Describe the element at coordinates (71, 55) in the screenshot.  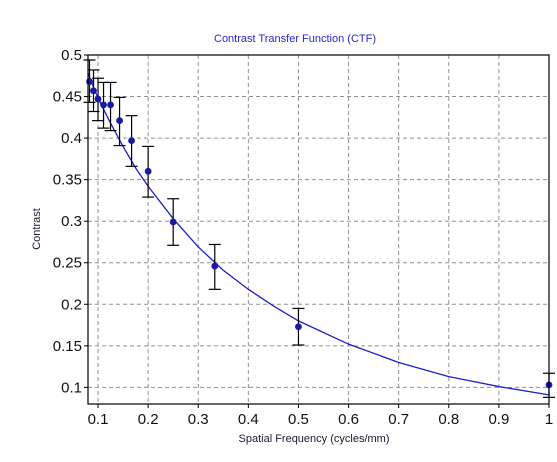
I see `y-tick-label: 0.5` at that location.